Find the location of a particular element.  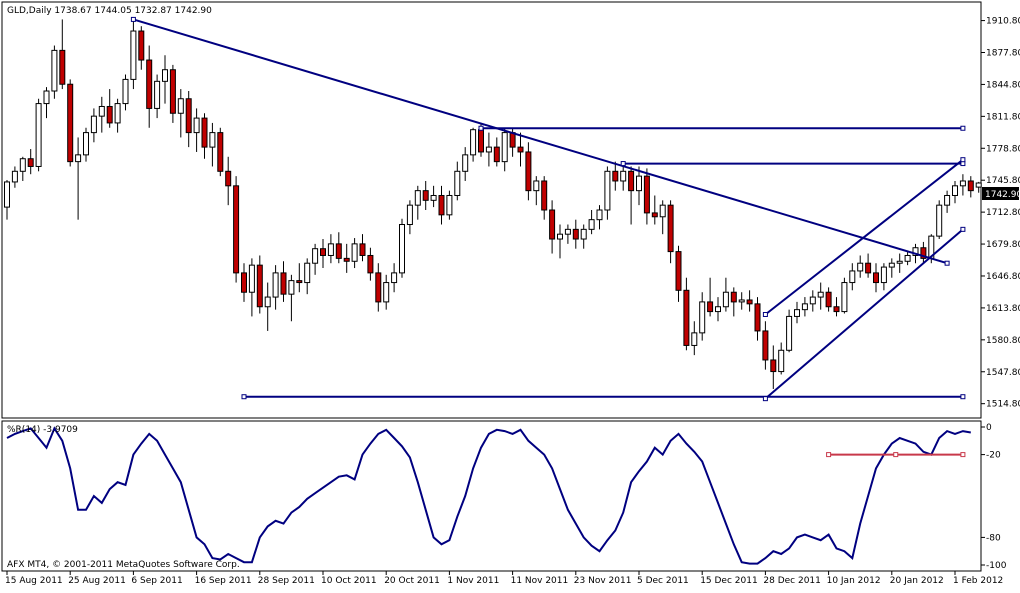

price-tick-label: 1778.80 is located at coordinates (1003, 149).